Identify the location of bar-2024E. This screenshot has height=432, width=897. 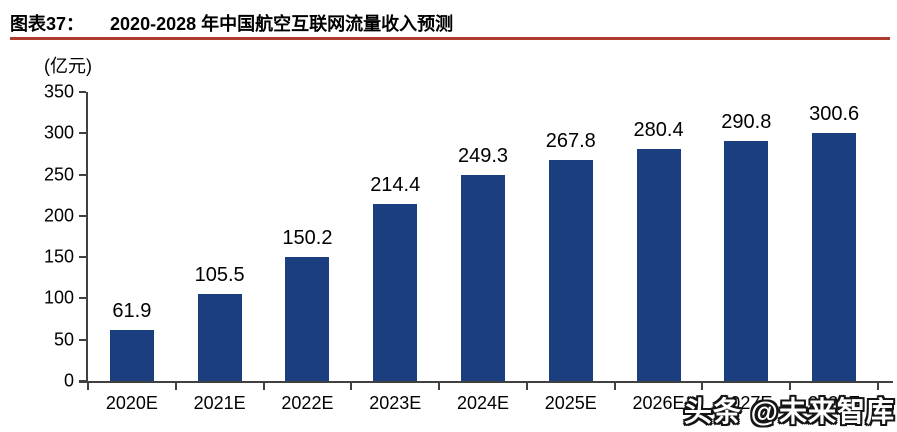
(483, 278).